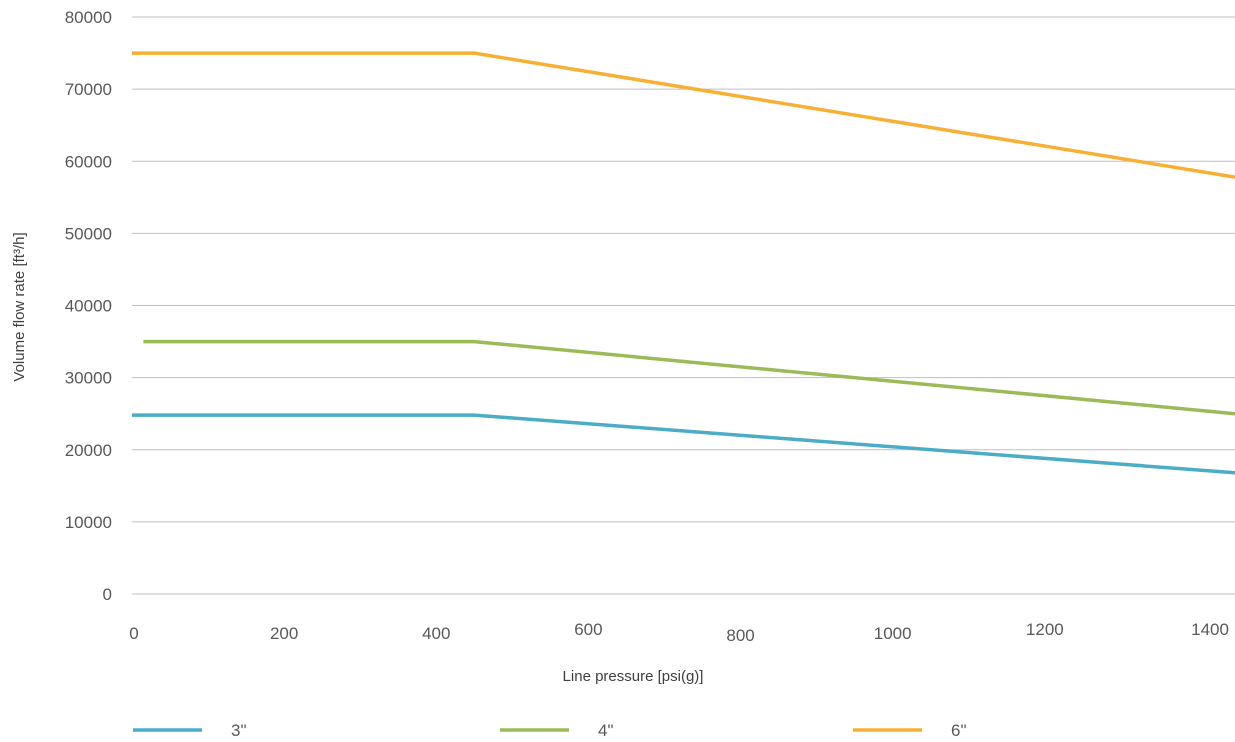  Describe the element at coordinates (88, 522) in the screenshot. I see `y-tick-label: 10000` at that location.